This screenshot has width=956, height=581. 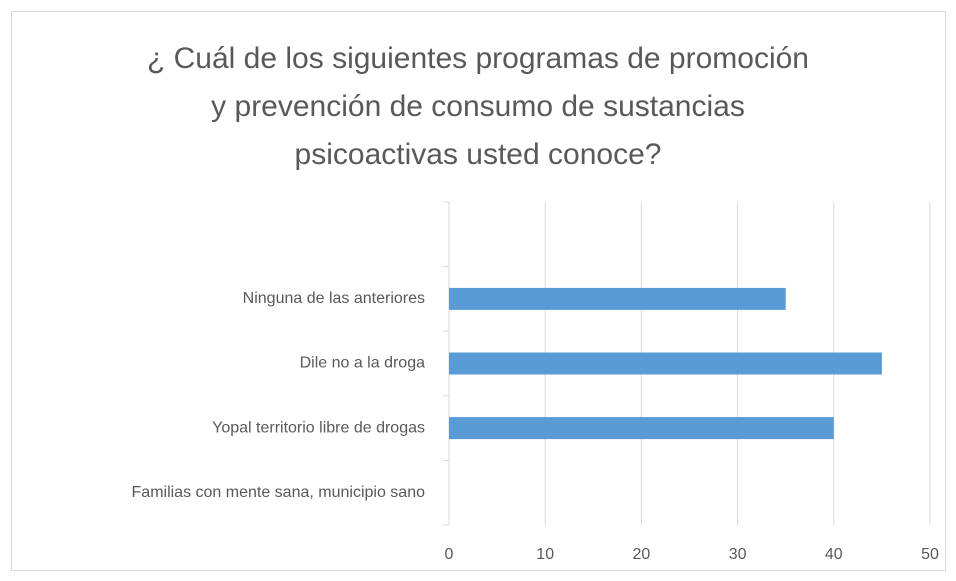 I want to click on x-tick-label: 10, so click(x=545, y=554).